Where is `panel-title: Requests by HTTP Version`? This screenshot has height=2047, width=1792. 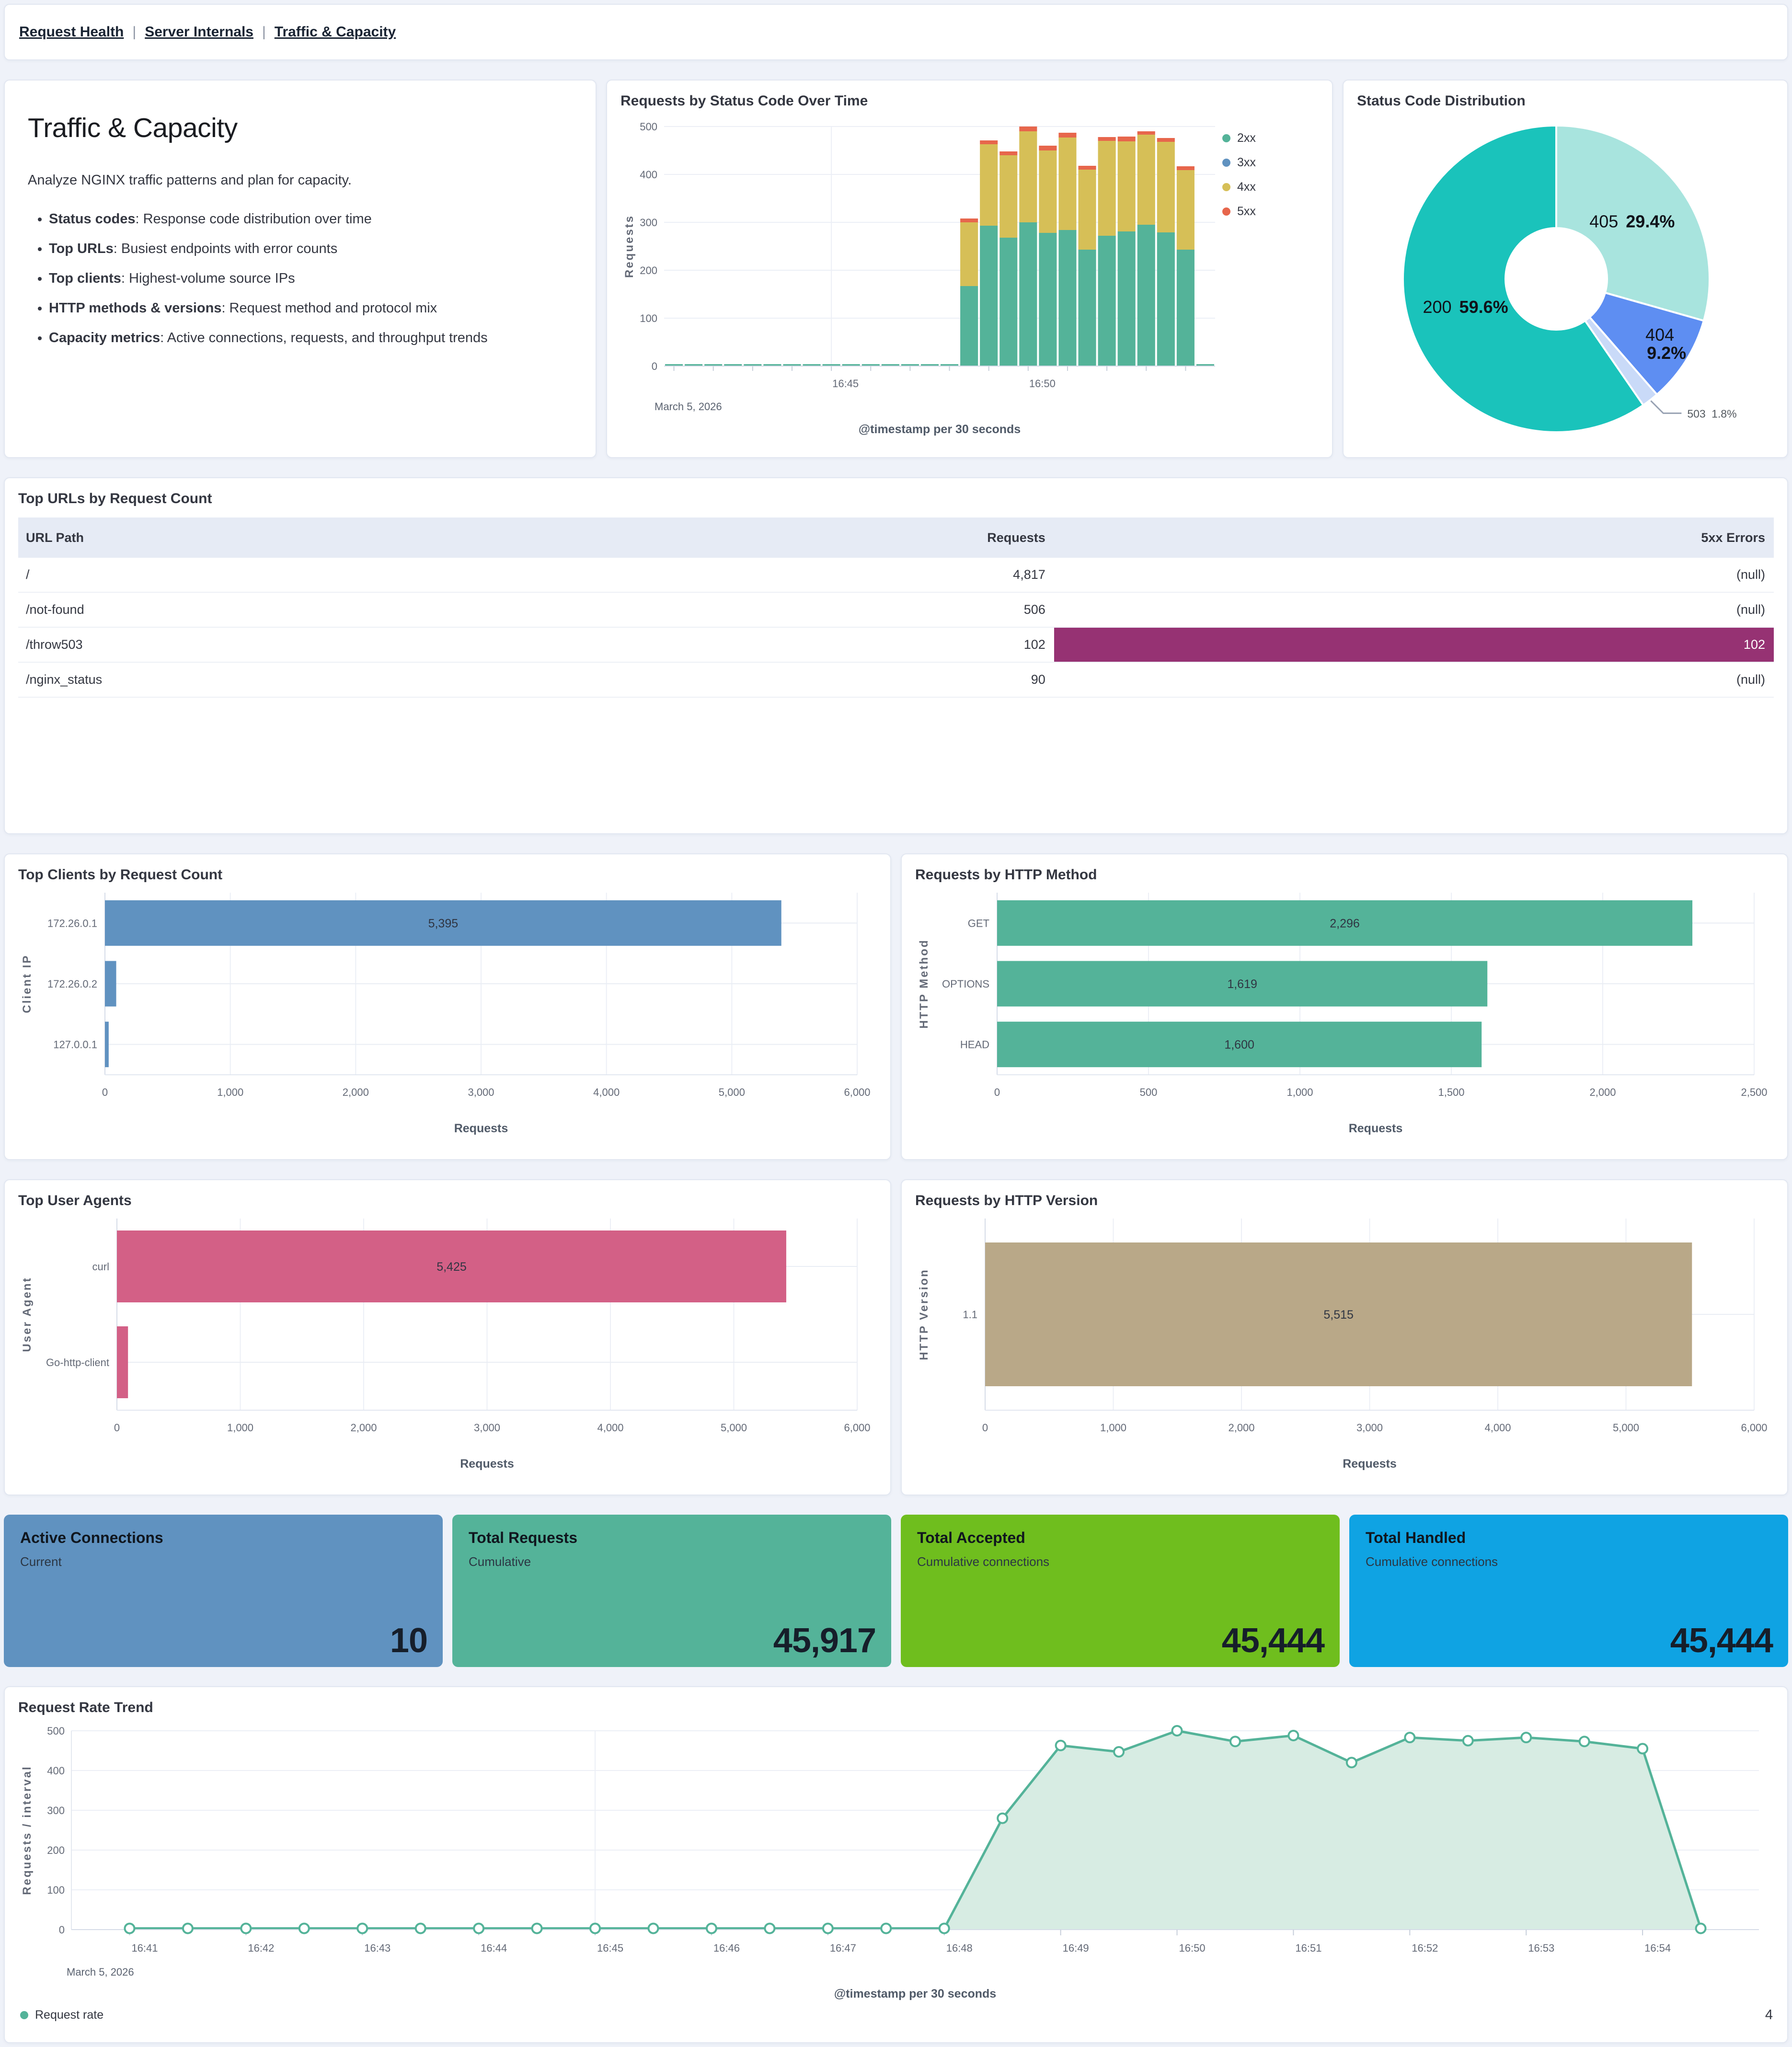 panel-title: Requests by HTTP Version is located at coordinates (1007, 1200).